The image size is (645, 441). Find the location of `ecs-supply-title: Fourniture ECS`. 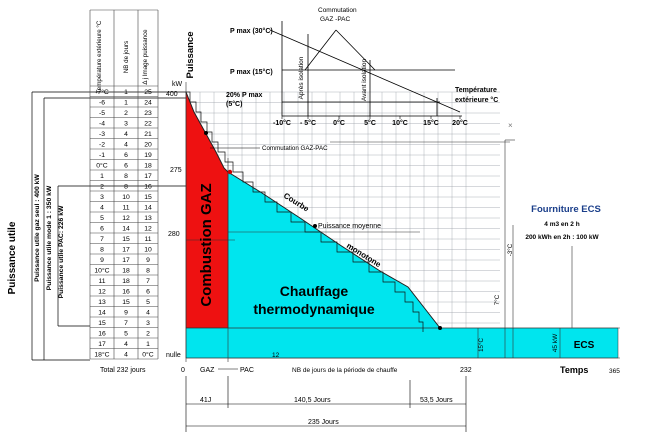

ecs-supply-title: Fourniture ECS is located at coordinates (566, 209).